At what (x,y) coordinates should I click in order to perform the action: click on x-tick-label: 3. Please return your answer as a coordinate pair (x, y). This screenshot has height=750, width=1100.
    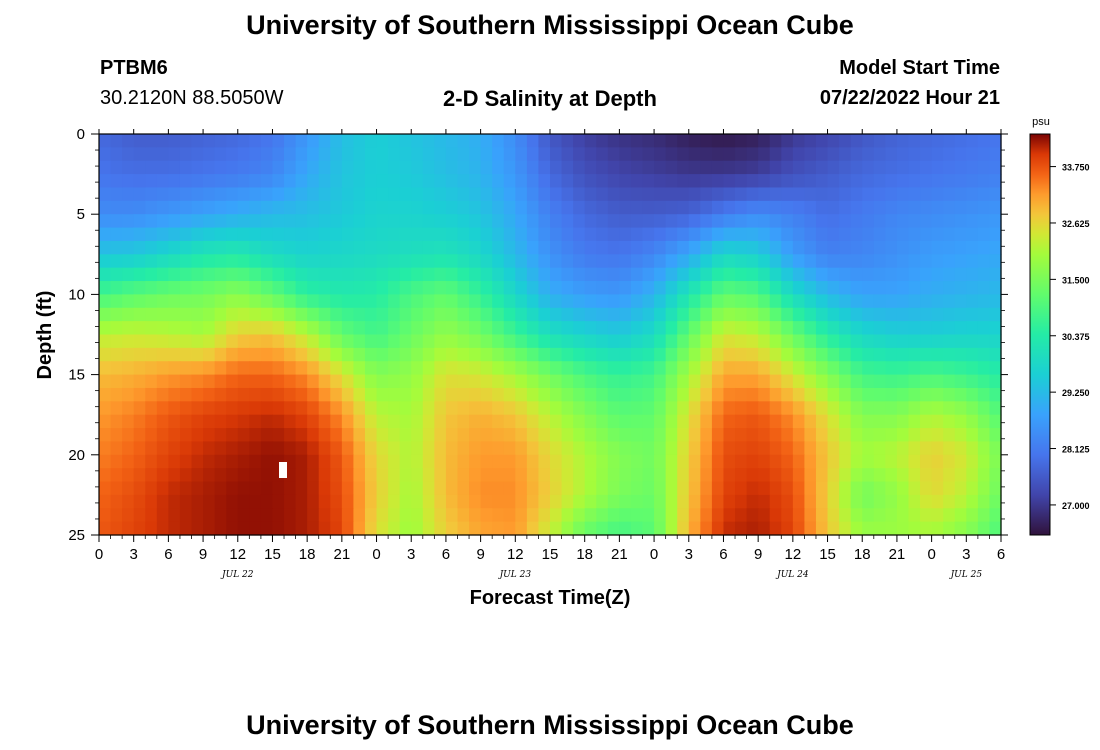
    Looking at the image, I should click on (966, 554).